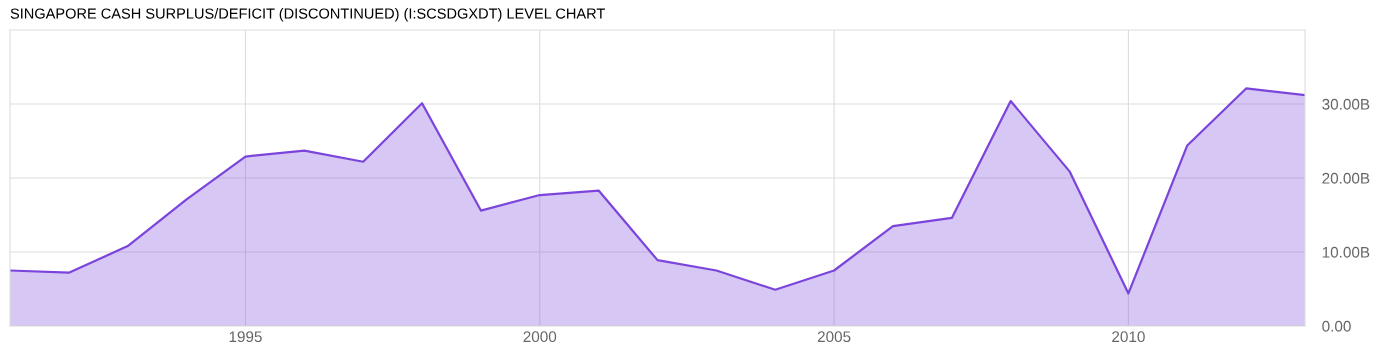 The image size is (1400, 357). Describe the element at coordinates (1346, 252) in the screenshot. I see `y-tick-label: 10.00B` at that location.